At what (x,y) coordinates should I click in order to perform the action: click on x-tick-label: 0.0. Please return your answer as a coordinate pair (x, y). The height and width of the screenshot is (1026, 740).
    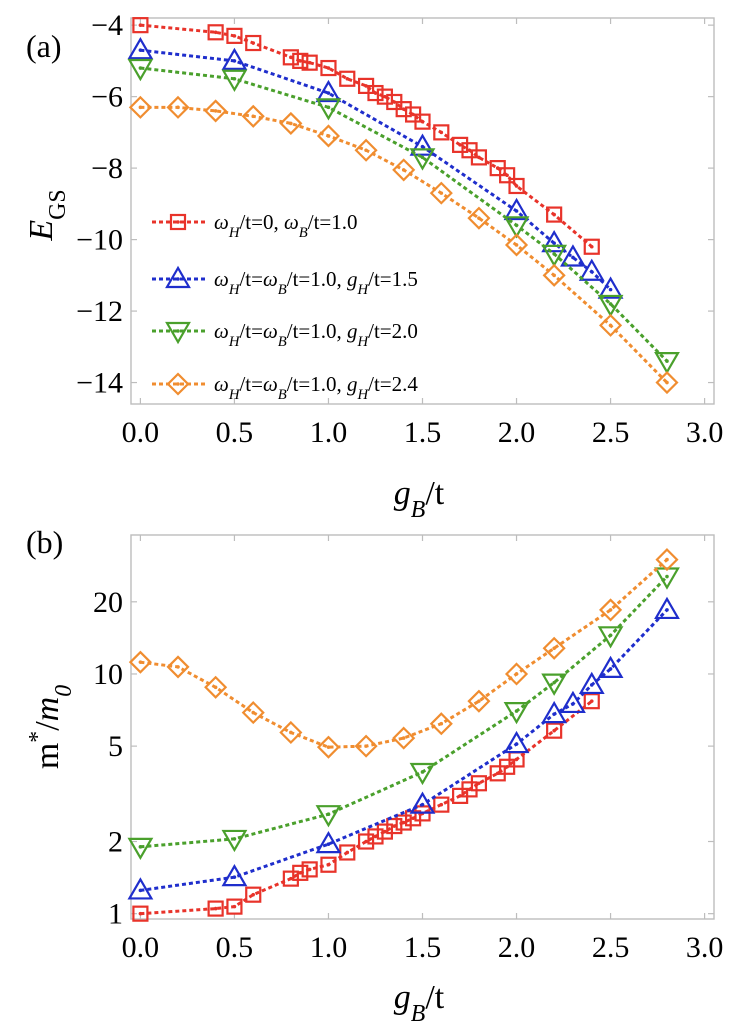
    Looking at the image, I should click on (141, 947).